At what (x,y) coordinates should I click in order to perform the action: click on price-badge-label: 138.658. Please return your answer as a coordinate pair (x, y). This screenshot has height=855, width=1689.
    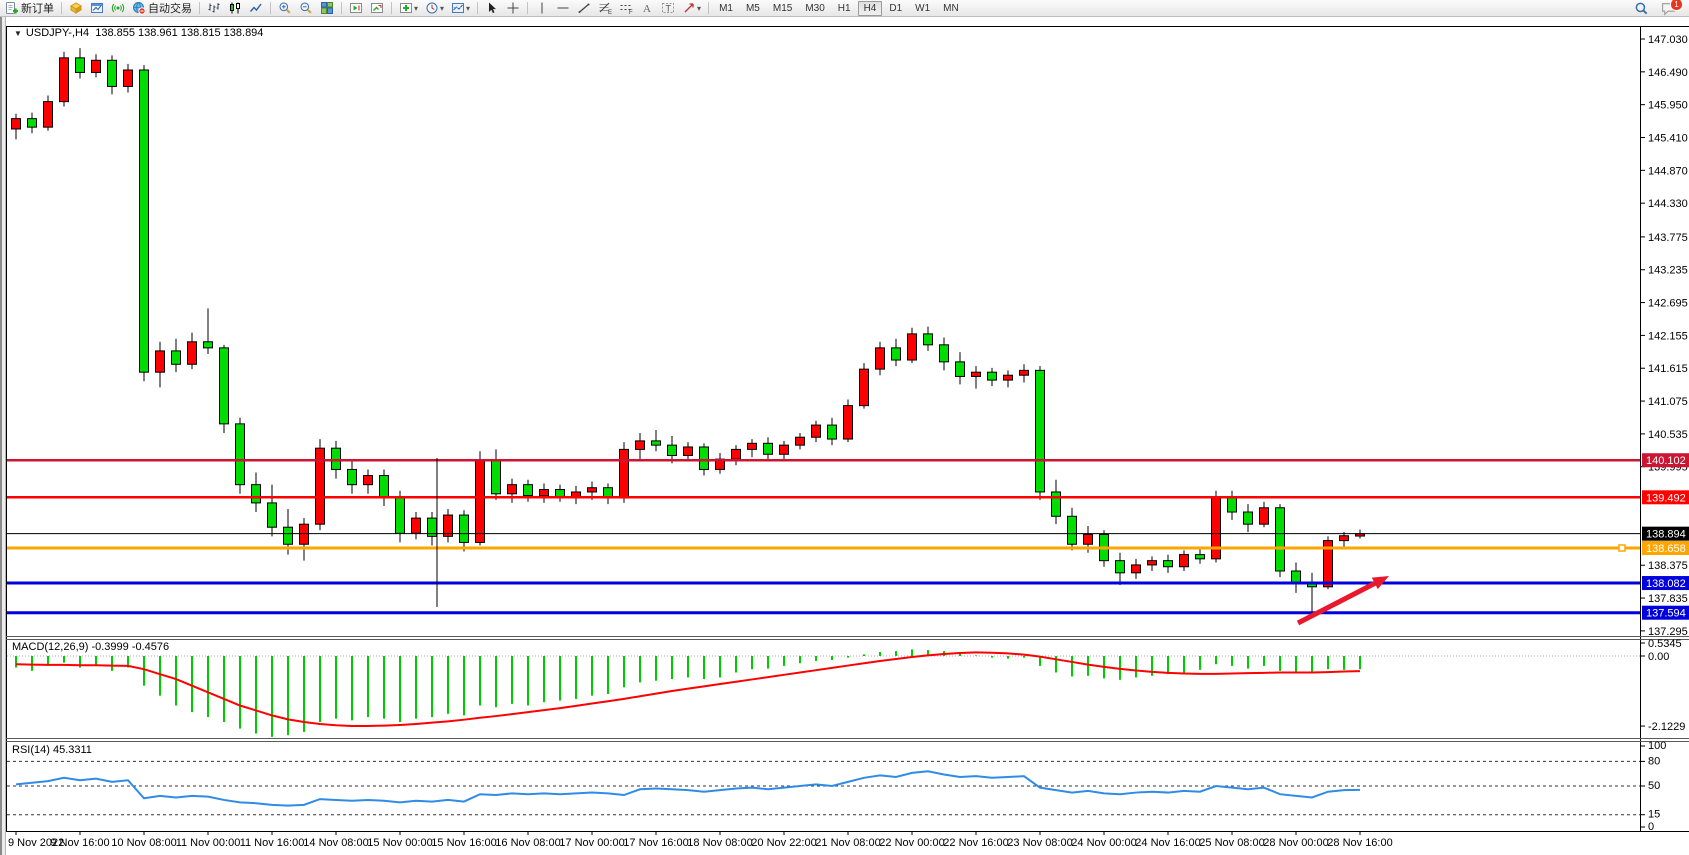
    Looking at the image, I should click on (1666, 549).